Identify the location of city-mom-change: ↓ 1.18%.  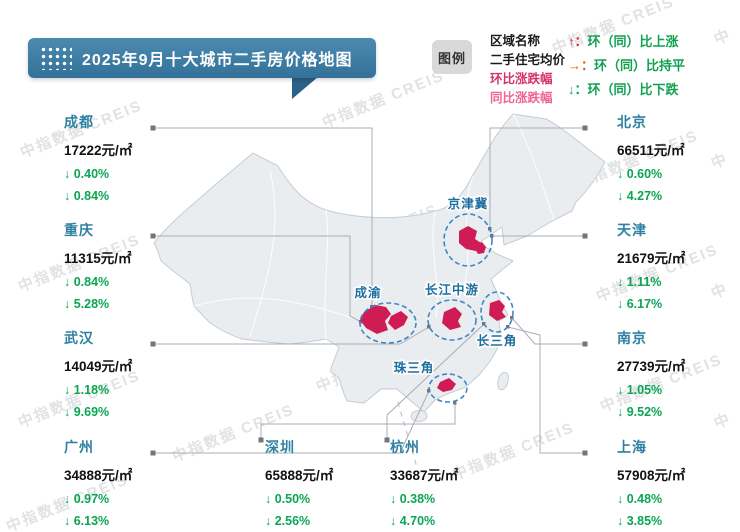
(87, 390).